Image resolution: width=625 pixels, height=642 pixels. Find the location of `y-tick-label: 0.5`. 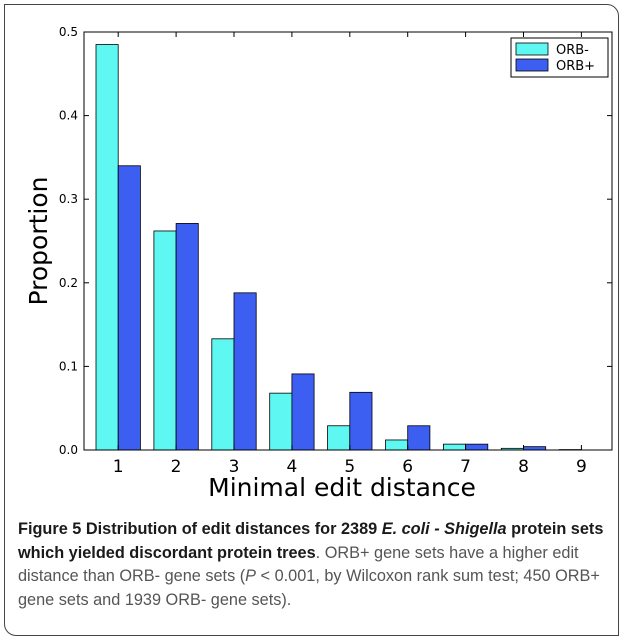

y-tick-label: 0.5 is located at coordinates (68, 32).